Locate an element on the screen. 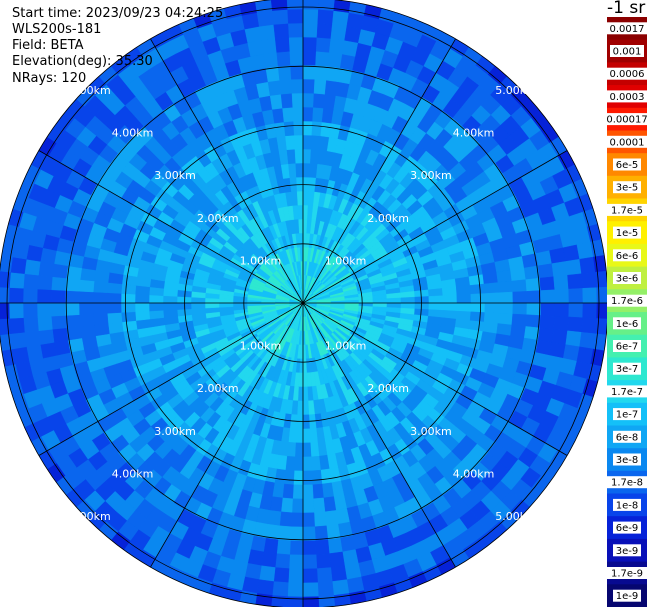  colorbar-label: 3e-5 is located at coordinates (627, 188).